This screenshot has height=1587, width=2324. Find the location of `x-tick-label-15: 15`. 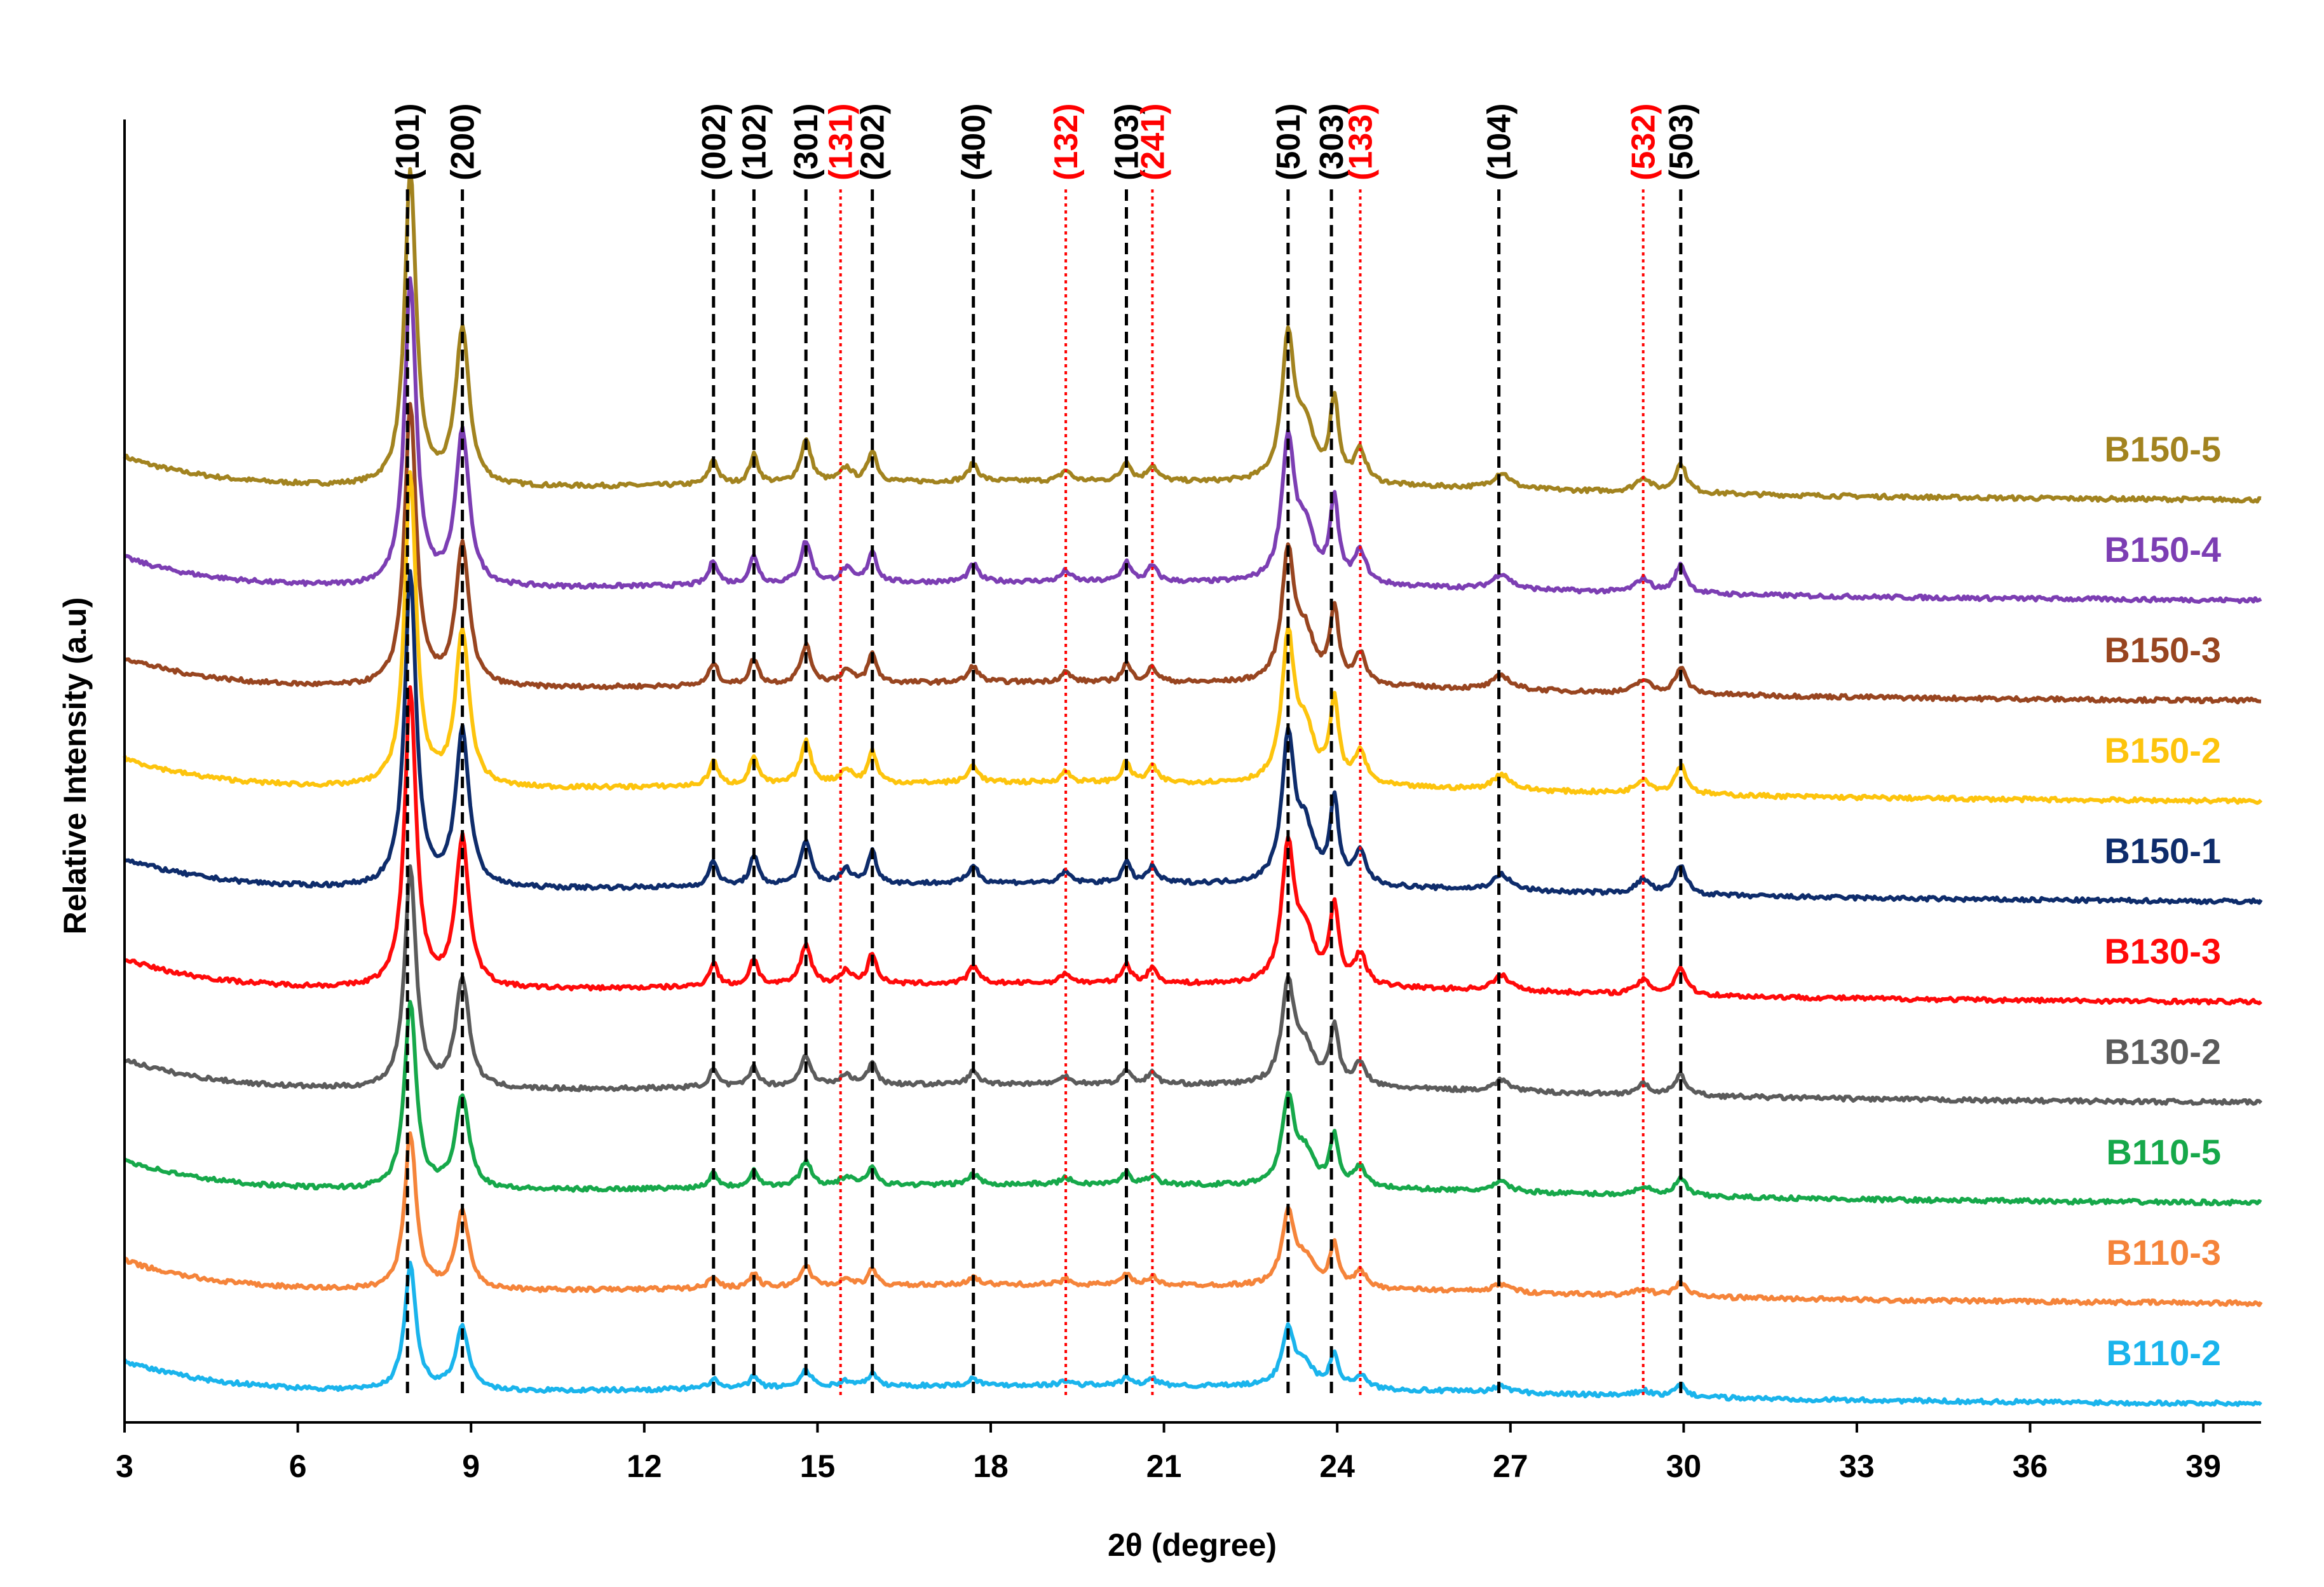

x-tick-label-15: 15 is located at coordinates (818, 1466).